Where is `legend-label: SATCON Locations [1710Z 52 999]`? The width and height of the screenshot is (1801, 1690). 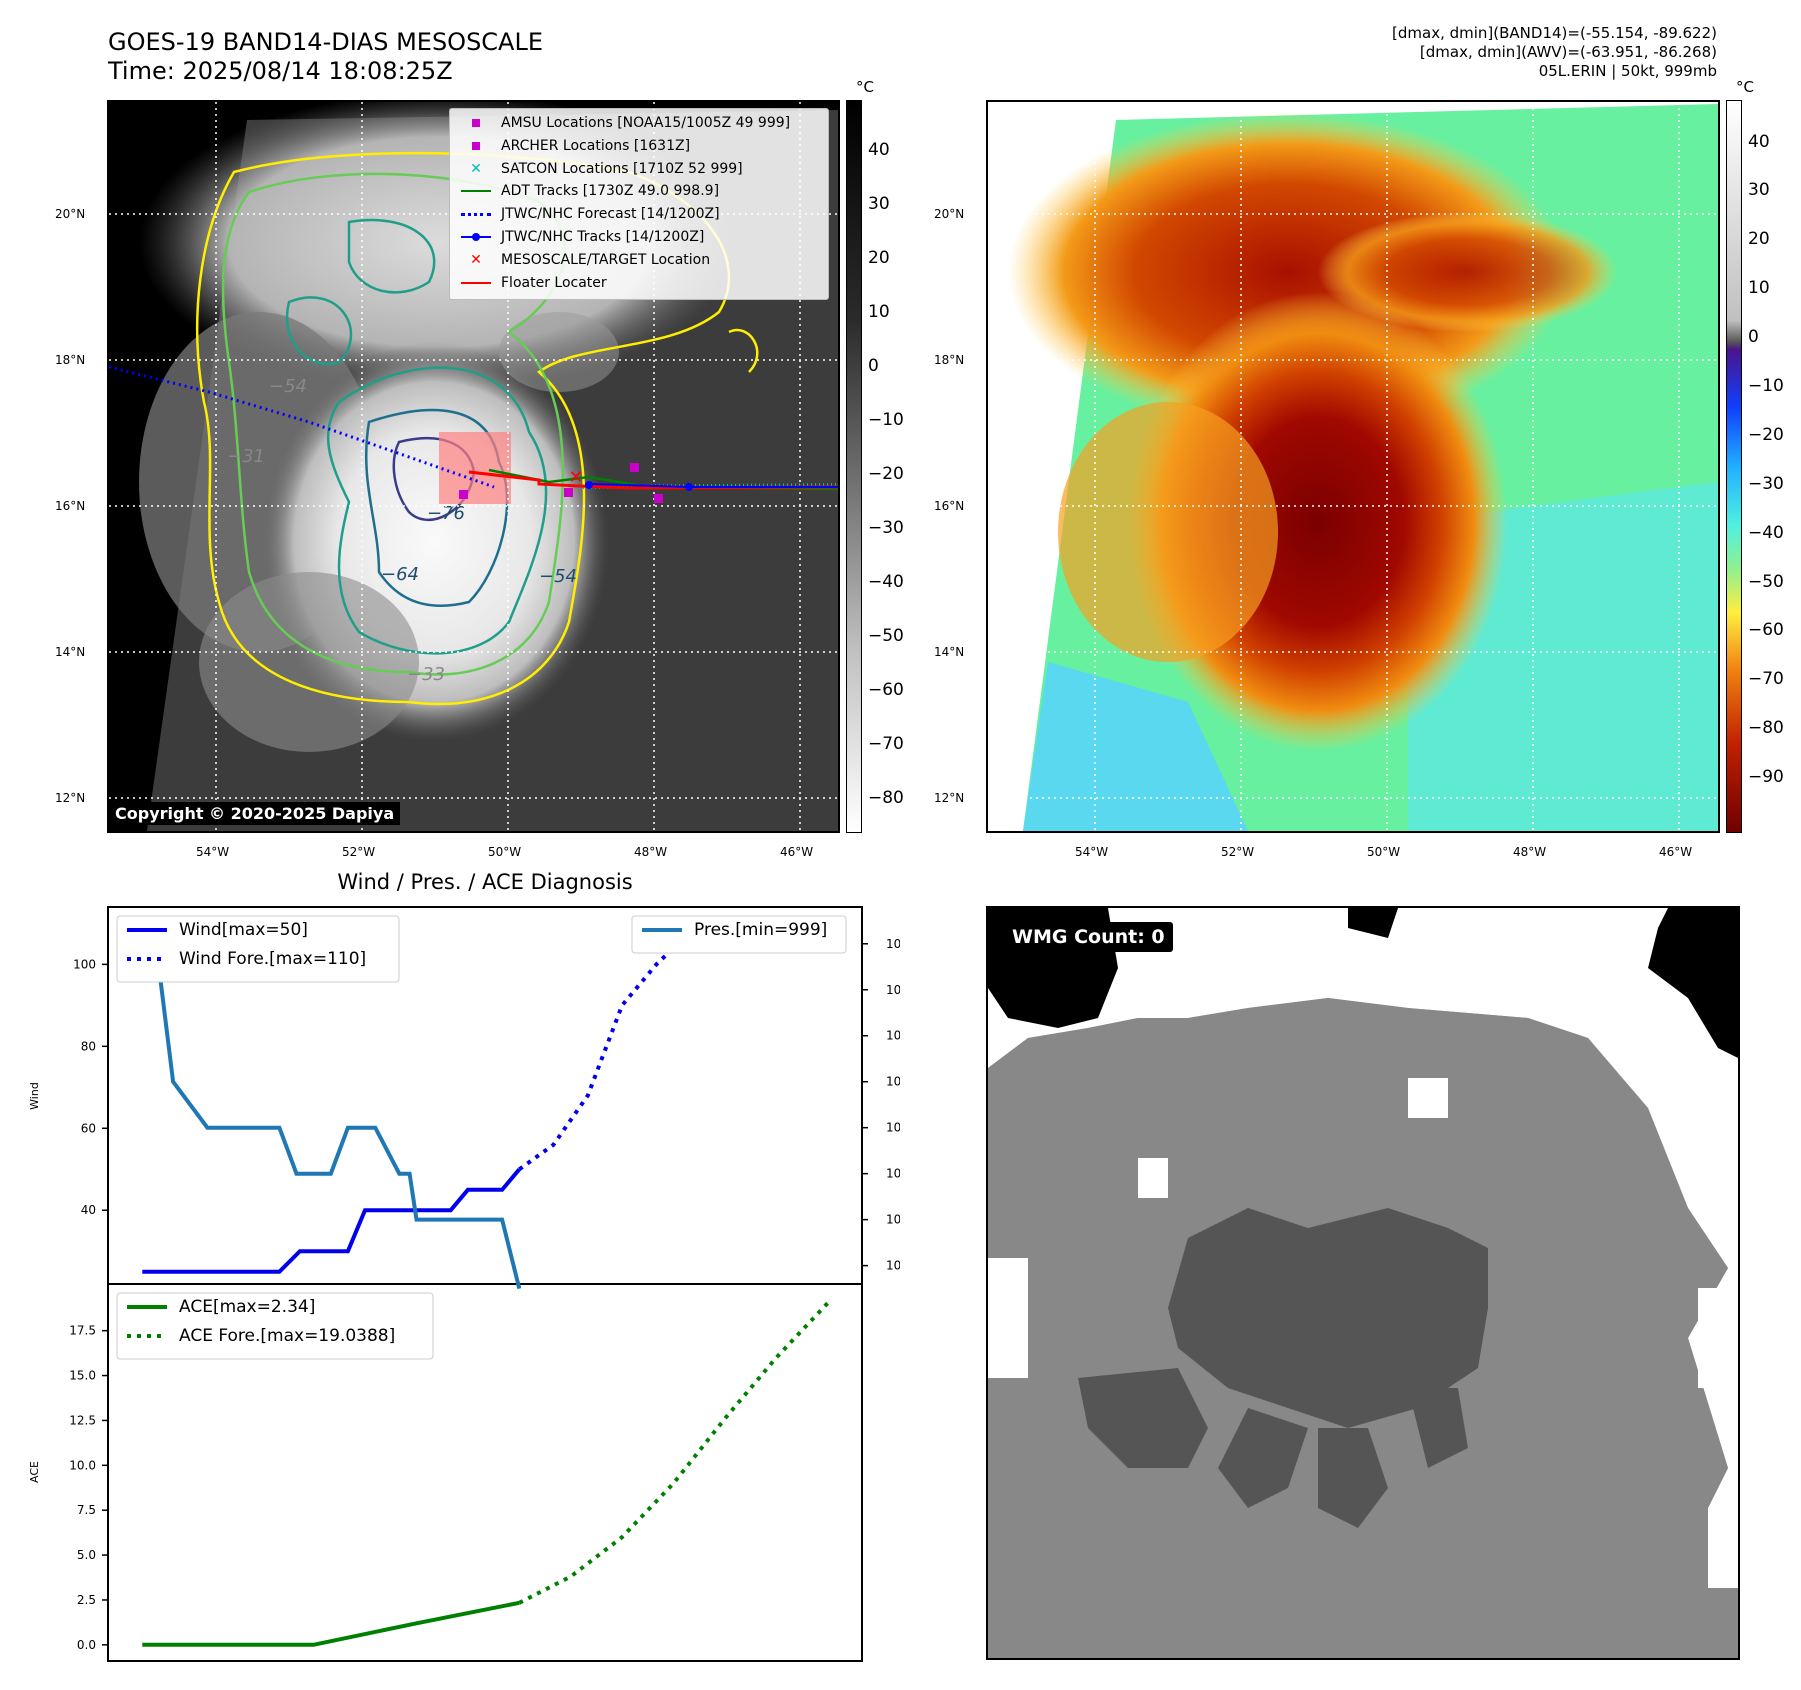
legend-label: SATCON Locations [1710Z 52 999] is located at coordinates (622, 168).